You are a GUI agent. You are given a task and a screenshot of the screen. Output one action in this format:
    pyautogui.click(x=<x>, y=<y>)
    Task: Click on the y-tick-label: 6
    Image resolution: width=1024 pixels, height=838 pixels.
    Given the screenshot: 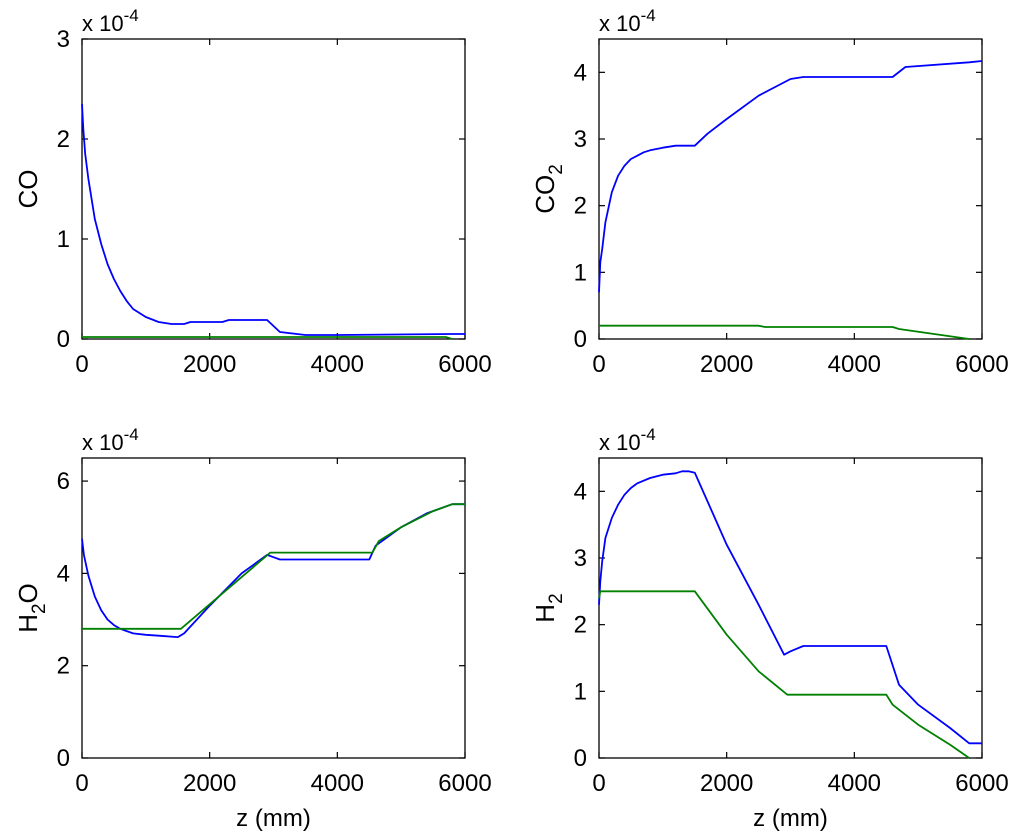 What is the action you would take?
    pyautogui.click(x=63, y=481)
    